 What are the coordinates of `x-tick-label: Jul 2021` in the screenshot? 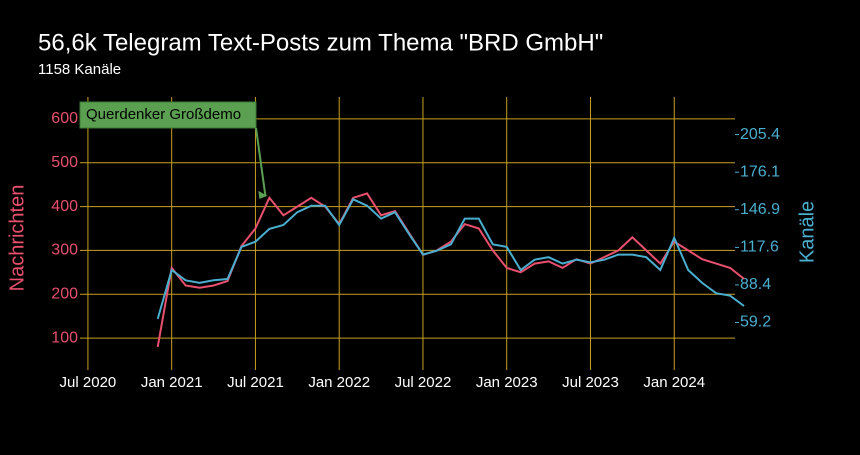 It's located at (255, 382).